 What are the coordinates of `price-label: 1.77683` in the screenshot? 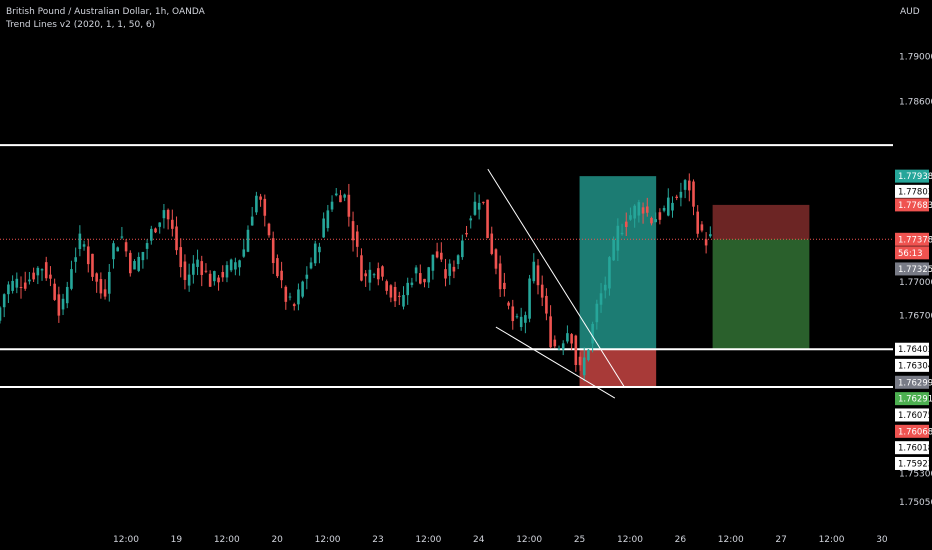 It's located at (913, 205).